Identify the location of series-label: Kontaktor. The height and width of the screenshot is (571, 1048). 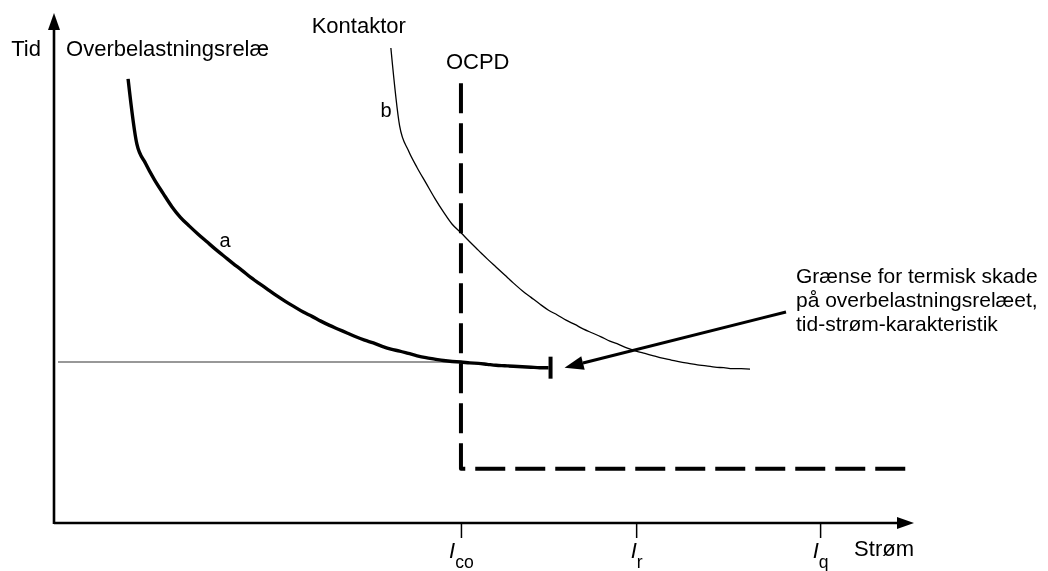
(358, 25).